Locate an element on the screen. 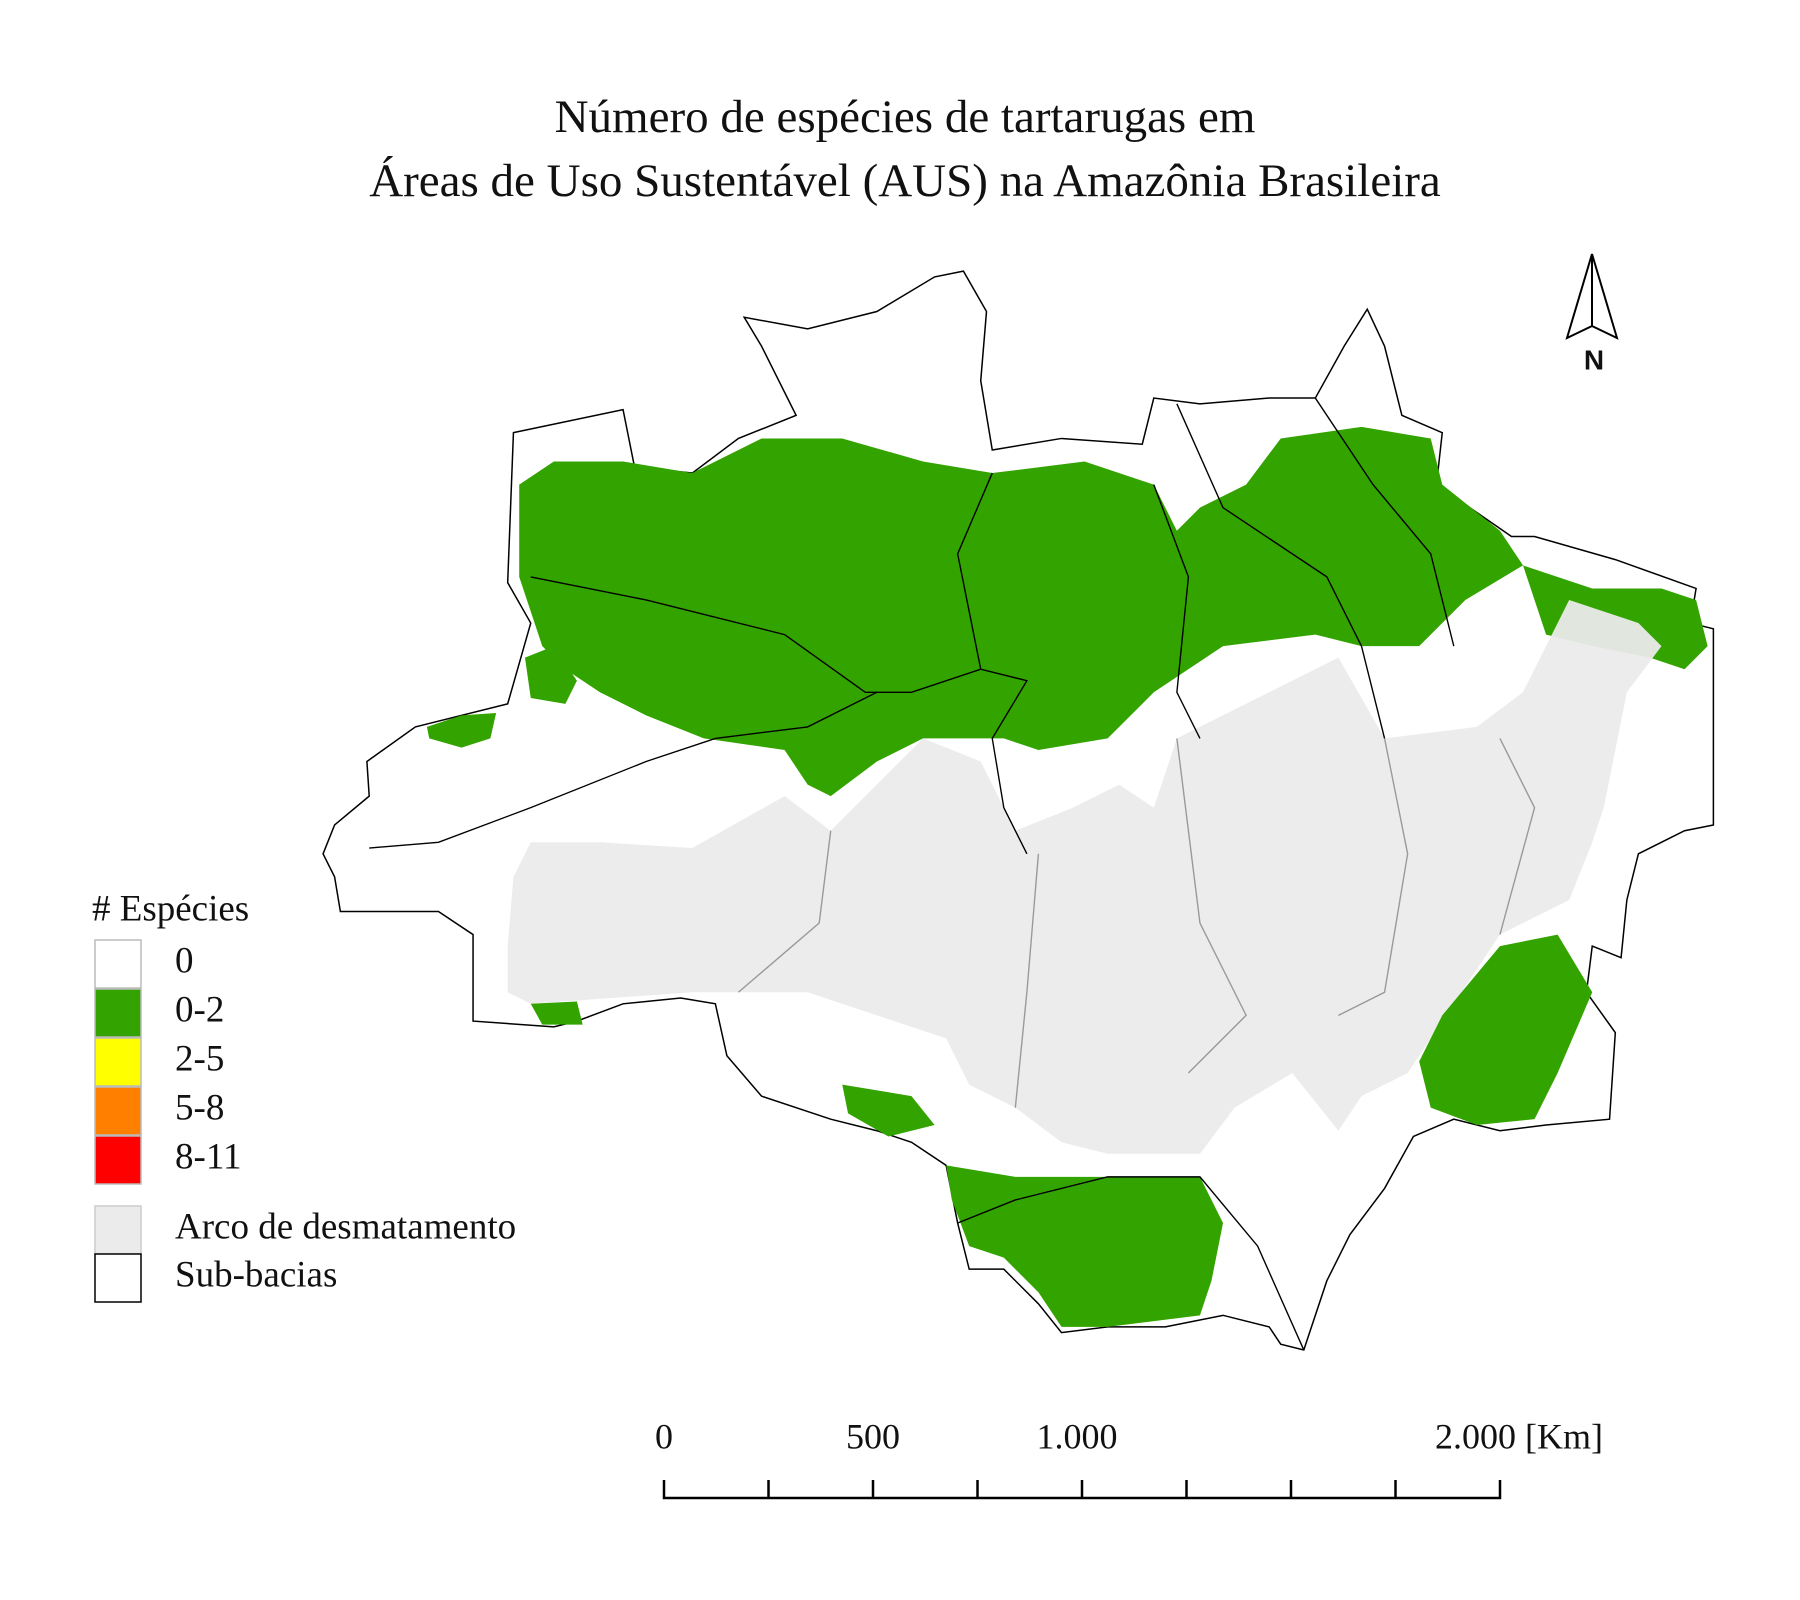 Image resolution: width=1800 pixels, height=1600 pixels. scale-label: 1.000 is located at coordinates (1077, 1436).